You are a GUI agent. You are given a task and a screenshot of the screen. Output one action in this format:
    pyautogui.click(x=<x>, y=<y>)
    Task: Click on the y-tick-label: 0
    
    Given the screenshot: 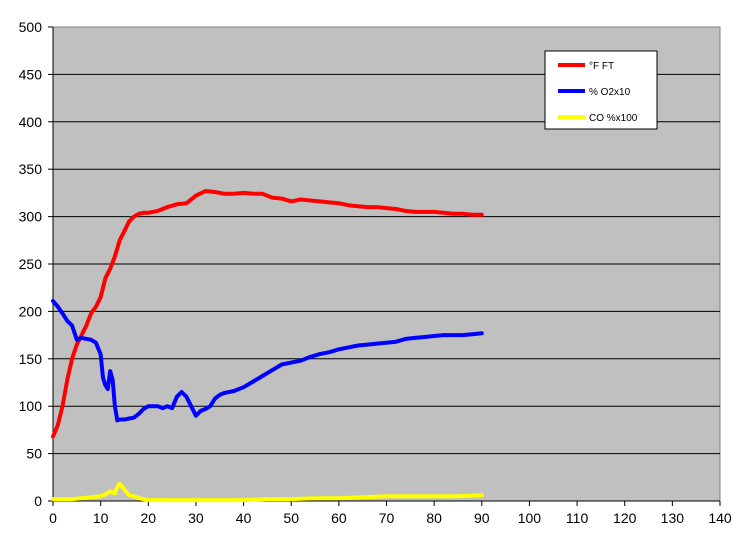 What is the action you would take?
    pyautogui.click(x=38, y=501)
    